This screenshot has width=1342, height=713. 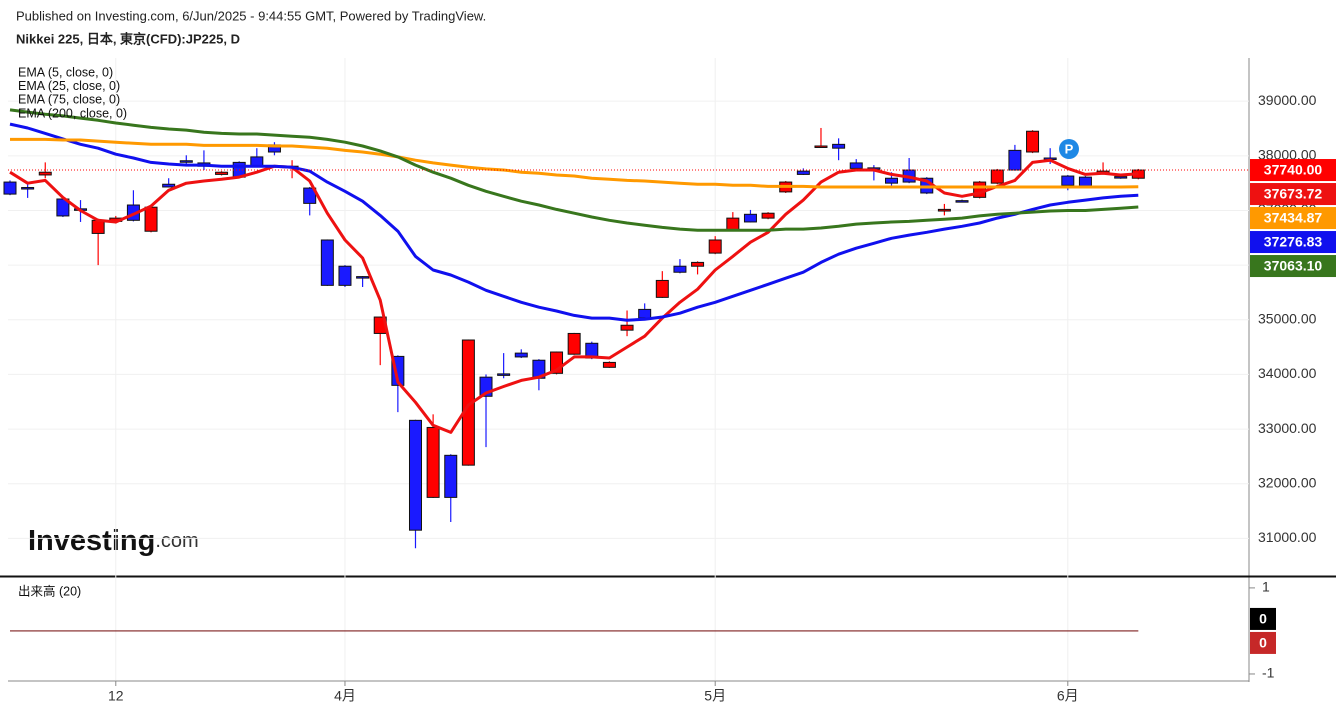 I want to click on y-tick-label: 38000.00, so click(x=1287, y=155).